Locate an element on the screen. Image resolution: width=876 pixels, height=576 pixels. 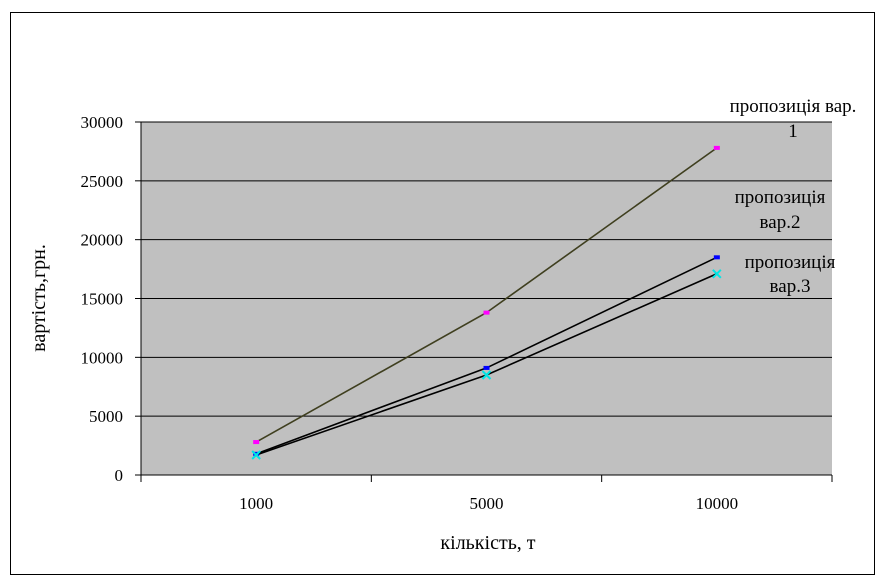
x-tick-labels: 1000 5000 10000 is located at coordinates (488, 503).